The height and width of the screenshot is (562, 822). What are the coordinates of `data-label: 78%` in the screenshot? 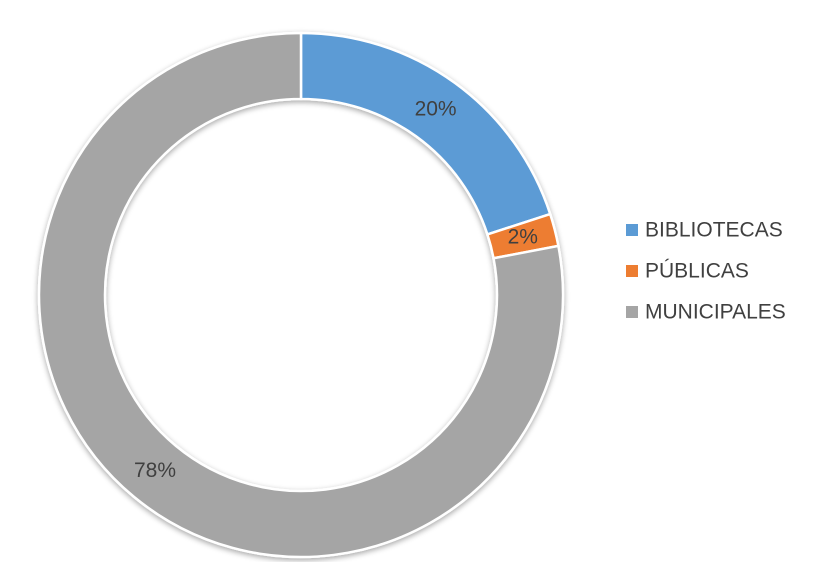 It's located at (155, 470).